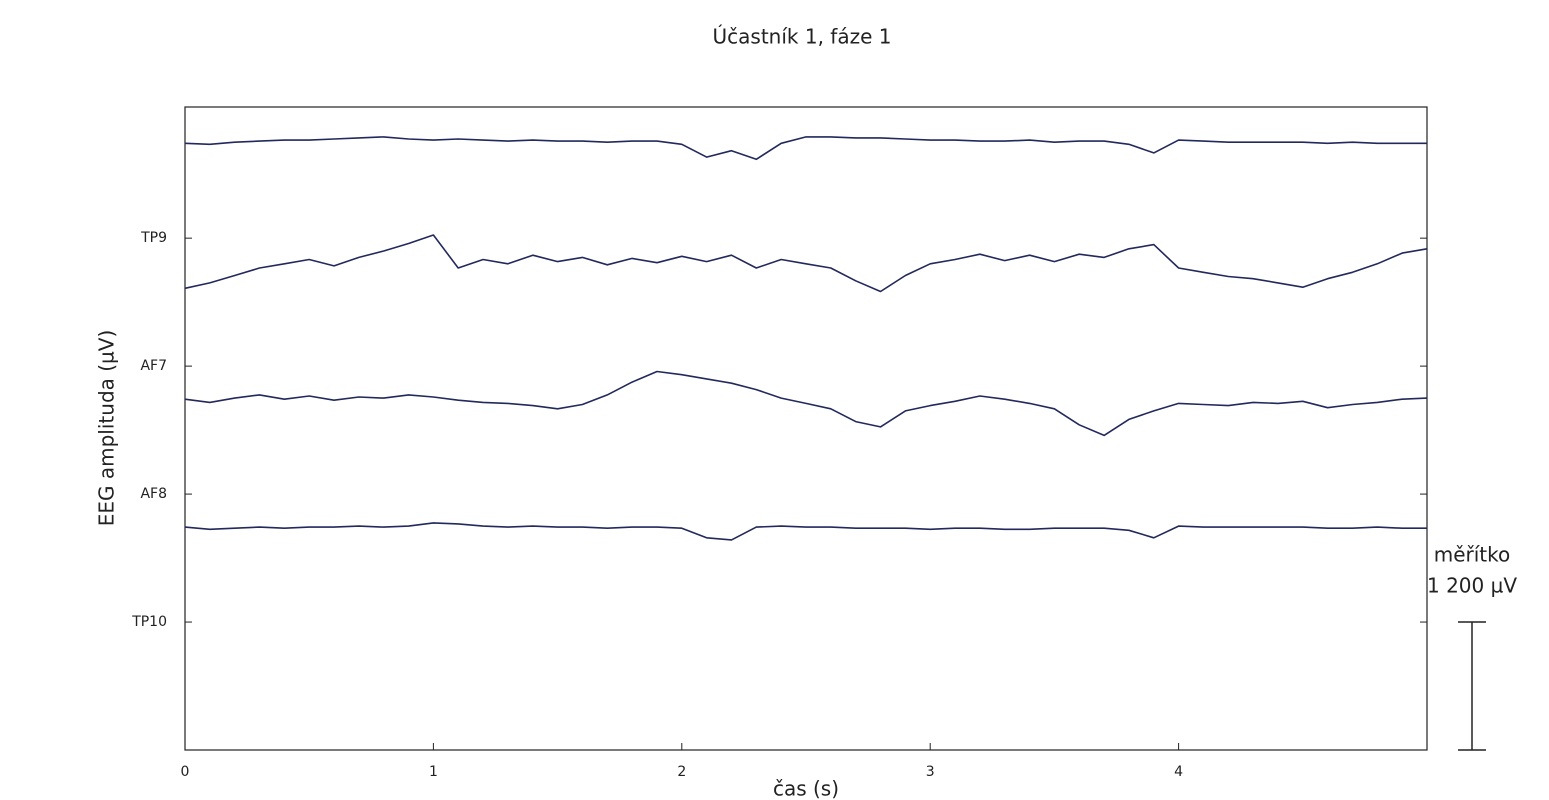 The image size is (1549, 800). Describe the element at coordinates (806, 788) in the screenshot. I see `x-axis-label: čas (s)` at that location.